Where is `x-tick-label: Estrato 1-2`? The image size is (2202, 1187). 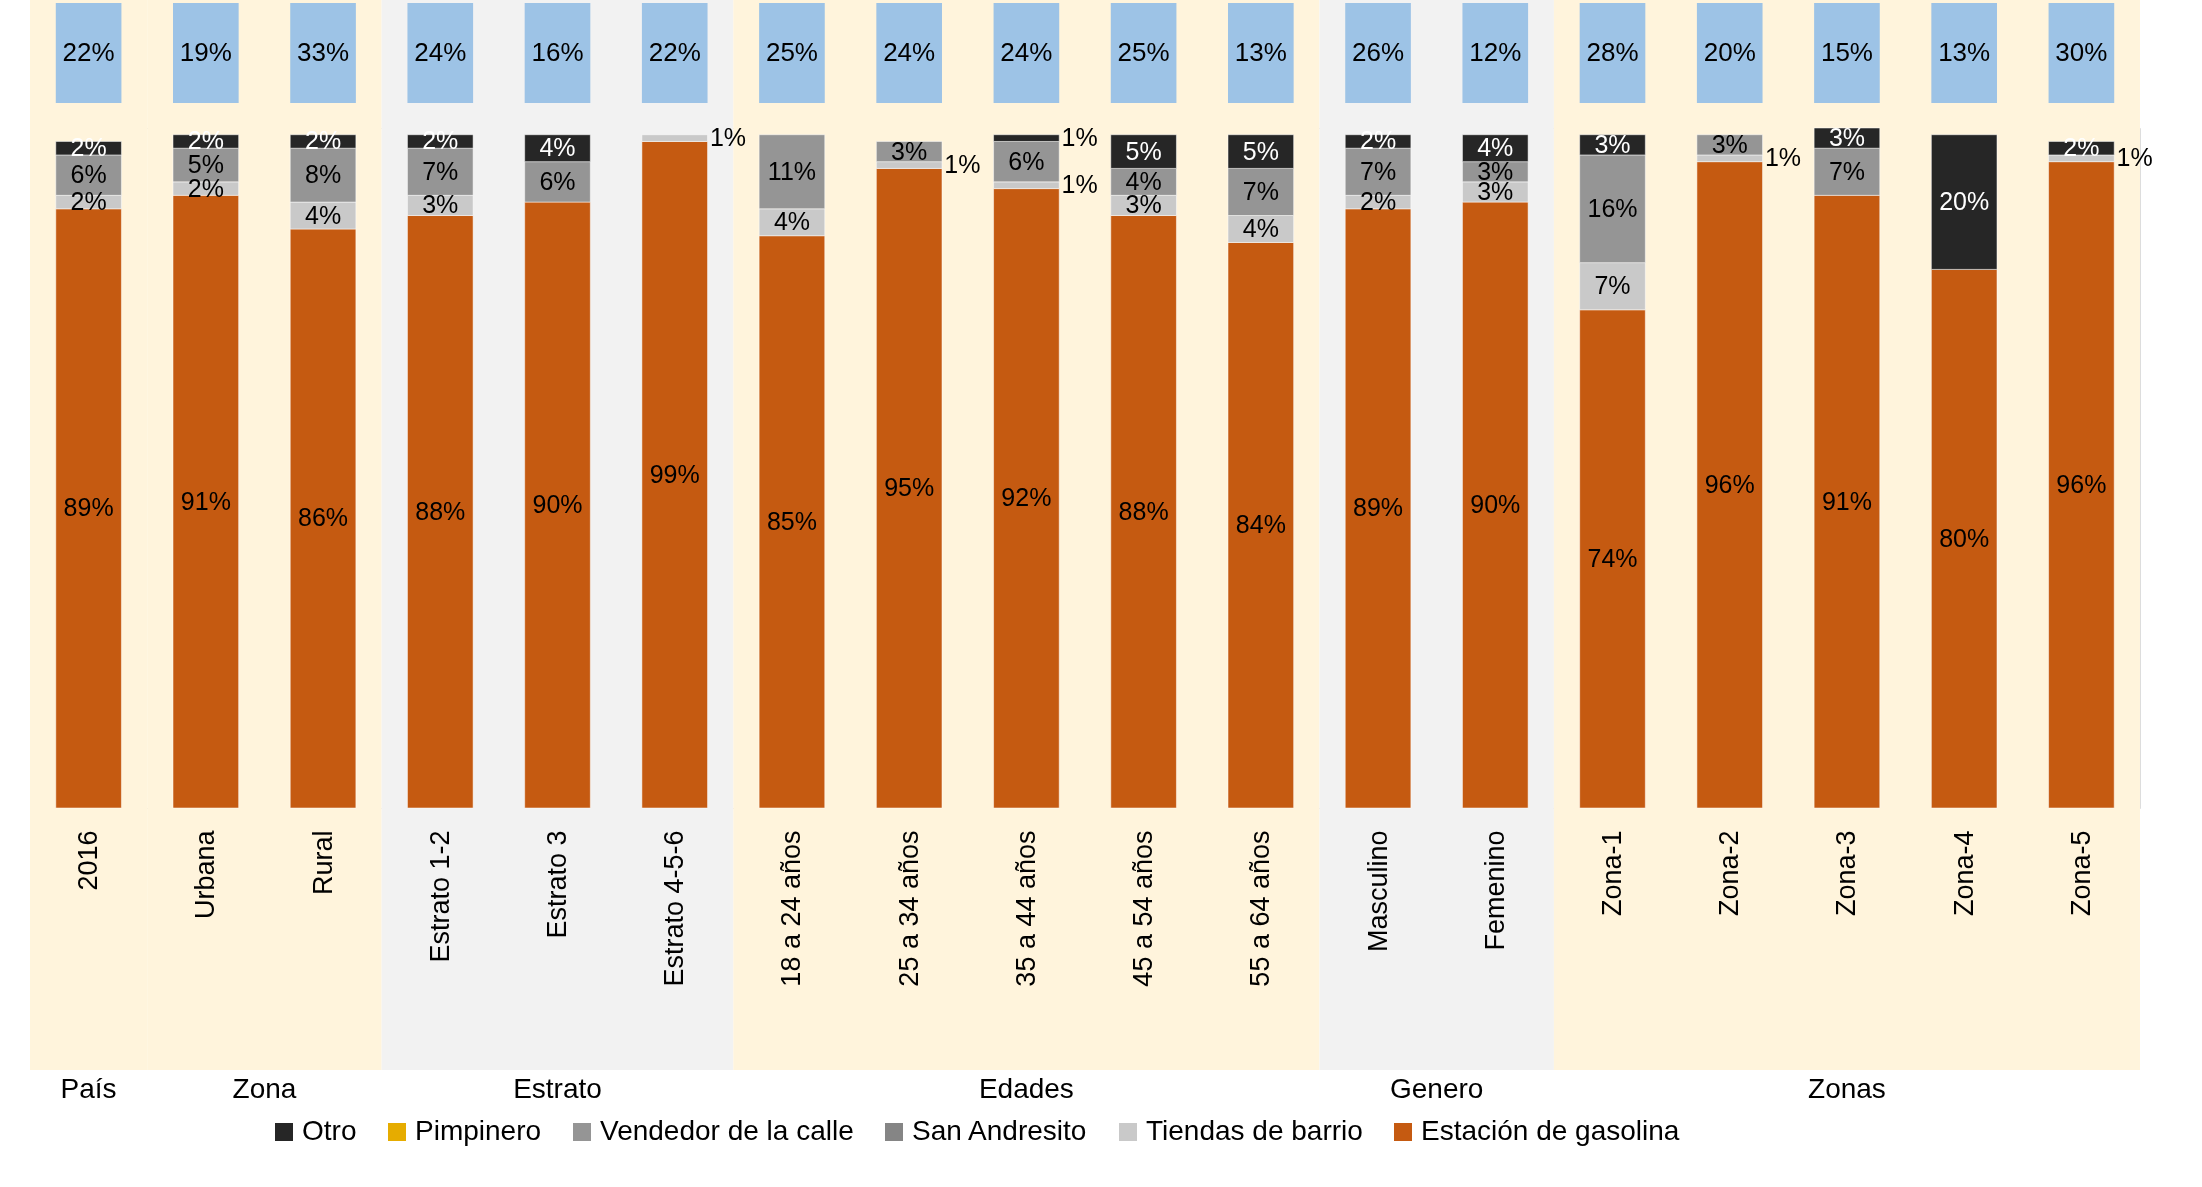 x-tick-label: Estrato 1-2 is located at coordinates (439, 896).